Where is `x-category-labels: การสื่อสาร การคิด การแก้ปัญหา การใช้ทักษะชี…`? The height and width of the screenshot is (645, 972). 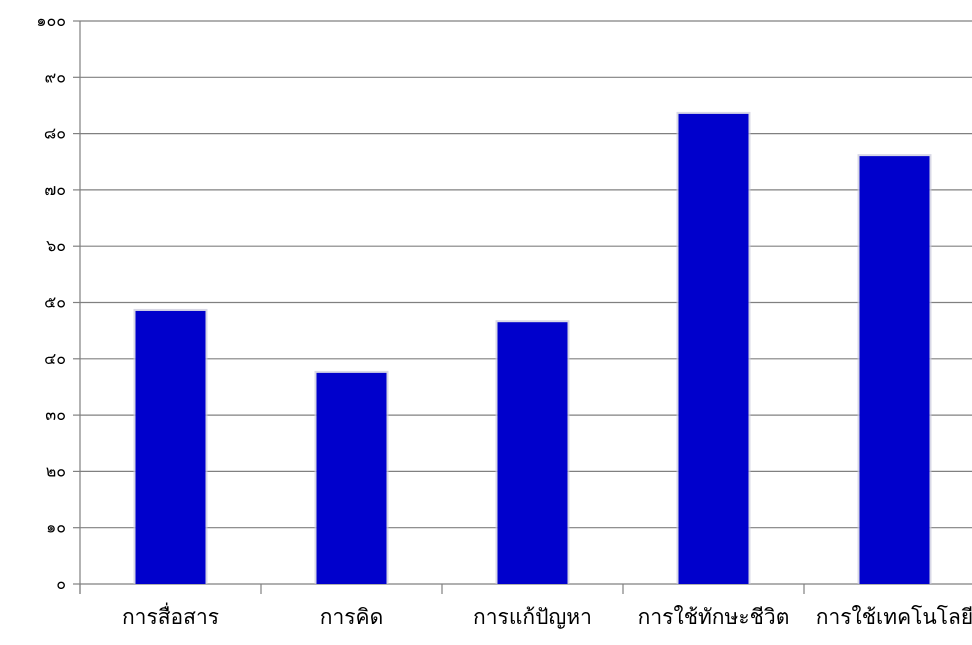
x-category-labels: การสื่อสาร การคิด การแก้ปัญหา การใช้ทักษะชี… is located at coordinates (547, 615).